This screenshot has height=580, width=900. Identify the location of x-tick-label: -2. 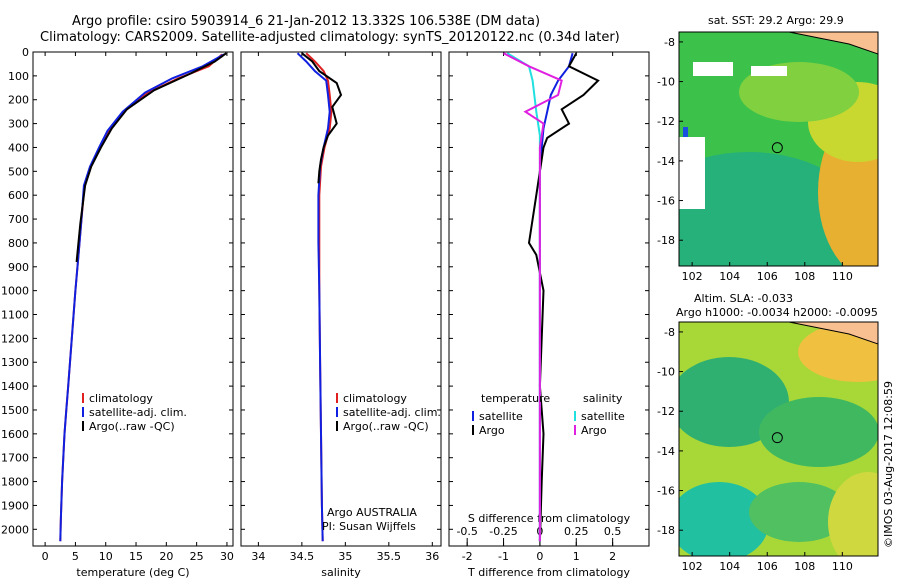
(467, 556).